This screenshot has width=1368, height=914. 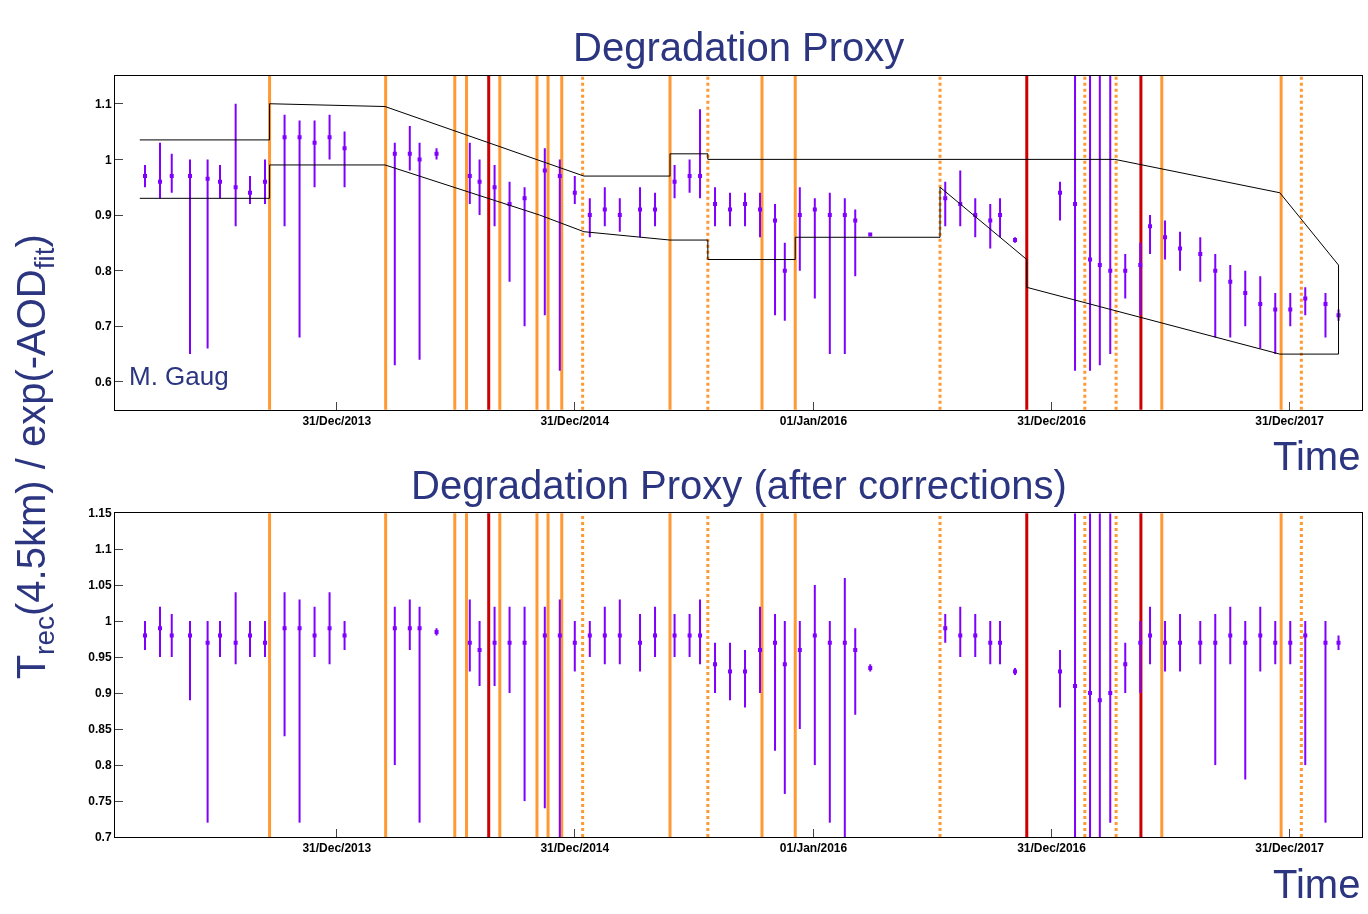 I want to click on chart-title: Degradation Proxy, so click(x=739, y=47).